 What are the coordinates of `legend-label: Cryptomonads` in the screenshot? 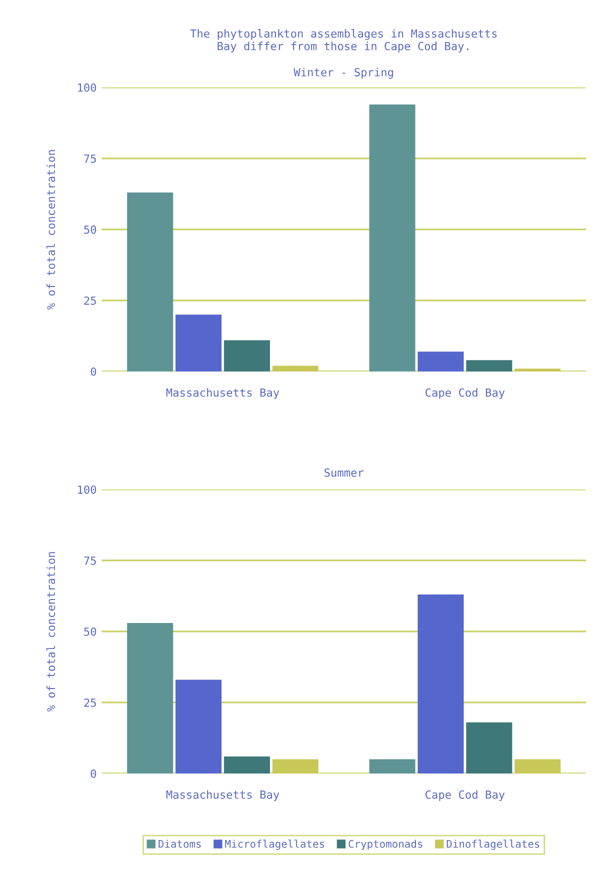 It's located at (385, 845).